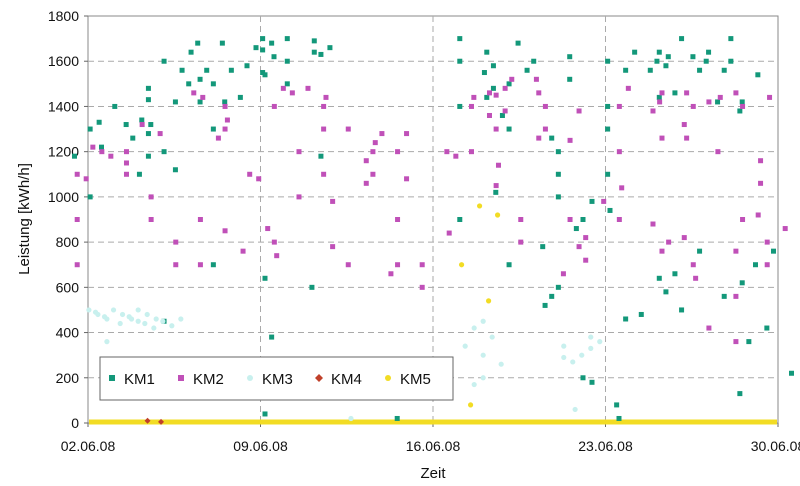 The image size is (800, 486). What do you see at coordinates (388, 378) in the screenshot?
I see `km5-legend-marker` at bounding box center [388, 378].